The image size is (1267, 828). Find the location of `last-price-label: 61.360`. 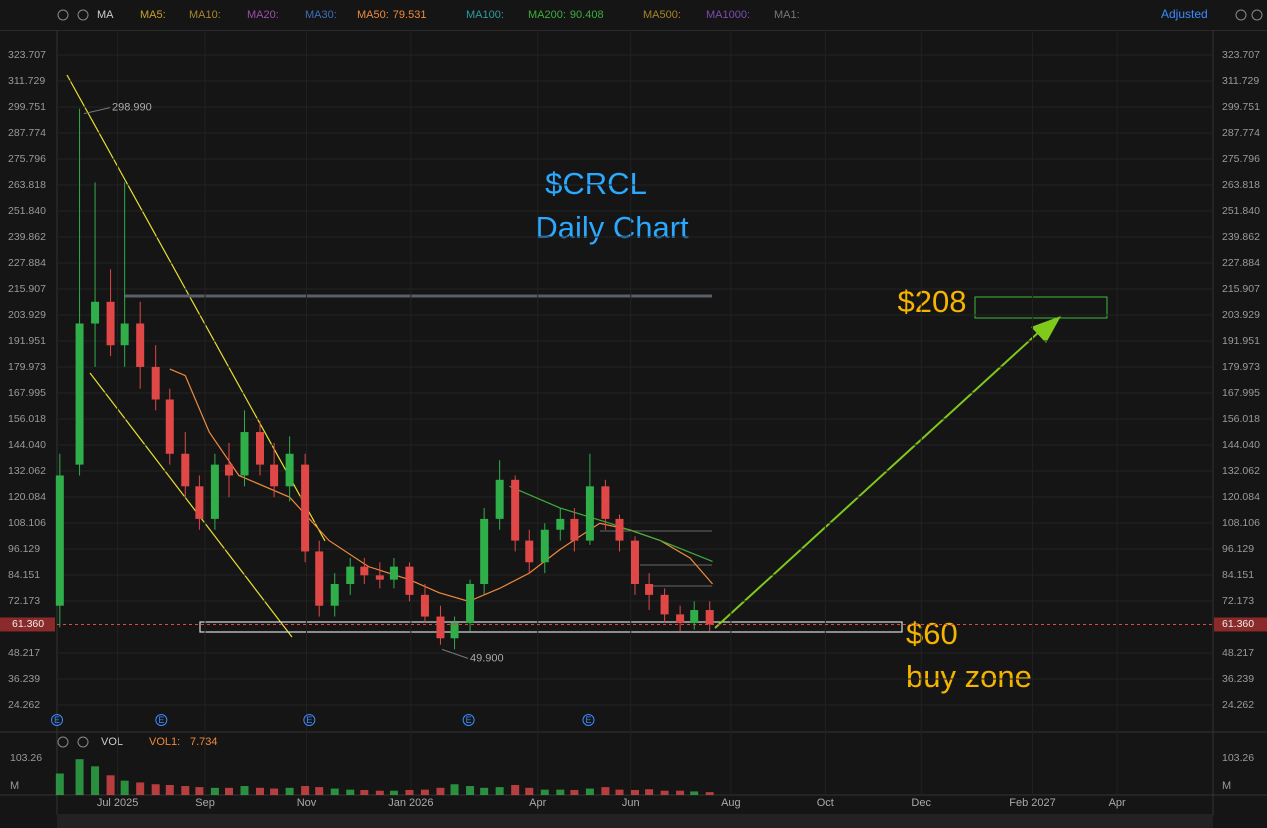

last-price-label: 61.360 is located at coordinates (28, 624).